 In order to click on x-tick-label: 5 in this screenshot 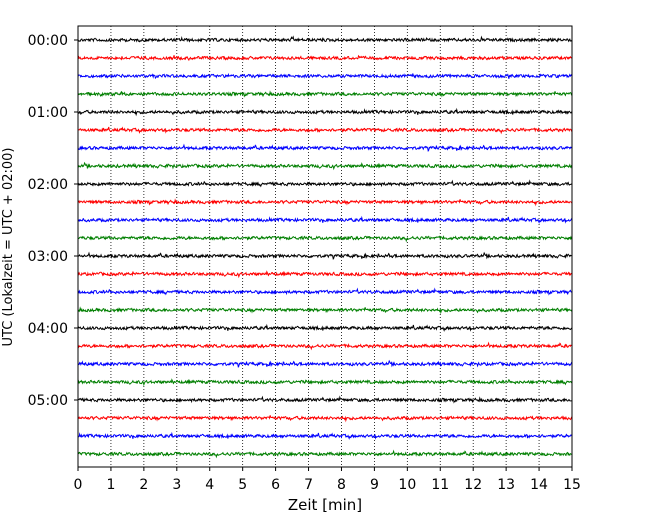, I will do `click(242, 485)`.